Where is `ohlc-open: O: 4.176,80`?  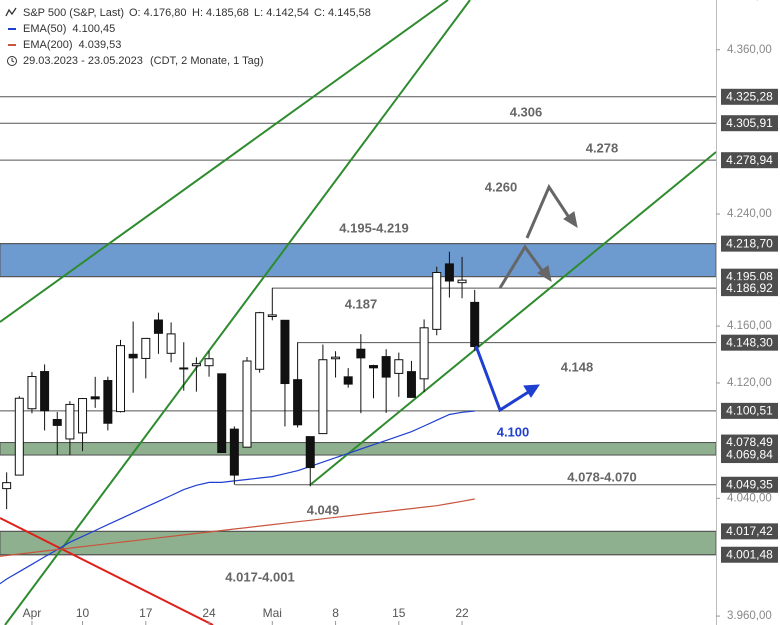 ohlc-open: O: 4.176,80 is located at coordinates (158, 13).